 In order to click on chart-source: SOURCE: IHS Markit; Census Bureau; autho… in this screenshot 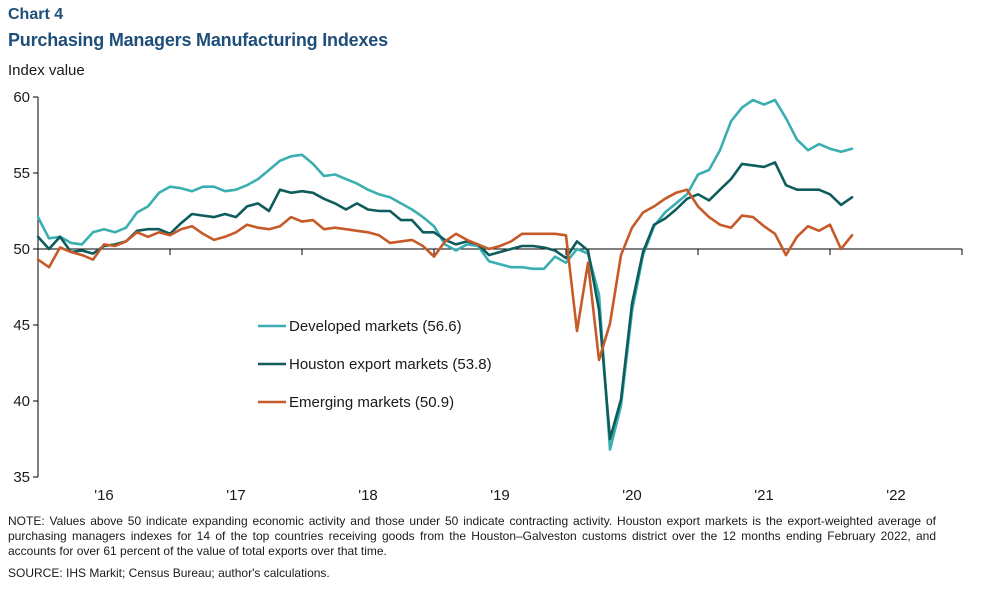, I will do `click(169, 573)`.